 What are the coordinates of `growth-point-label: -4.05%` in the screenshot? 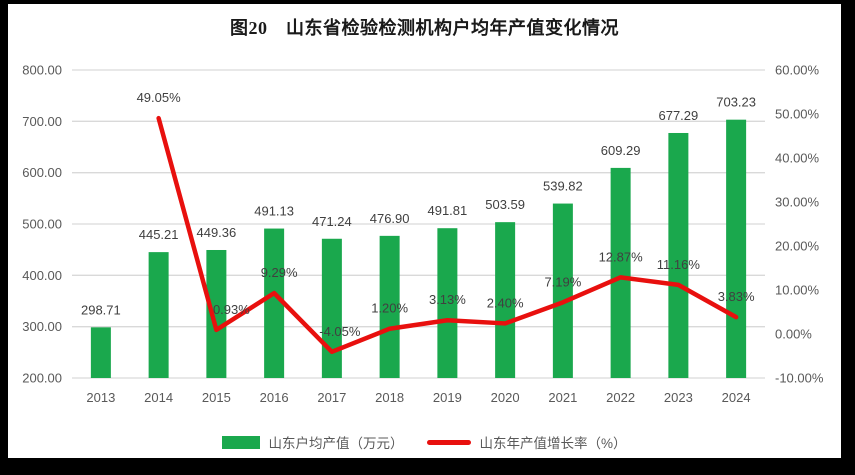 It's located at (340, 331).